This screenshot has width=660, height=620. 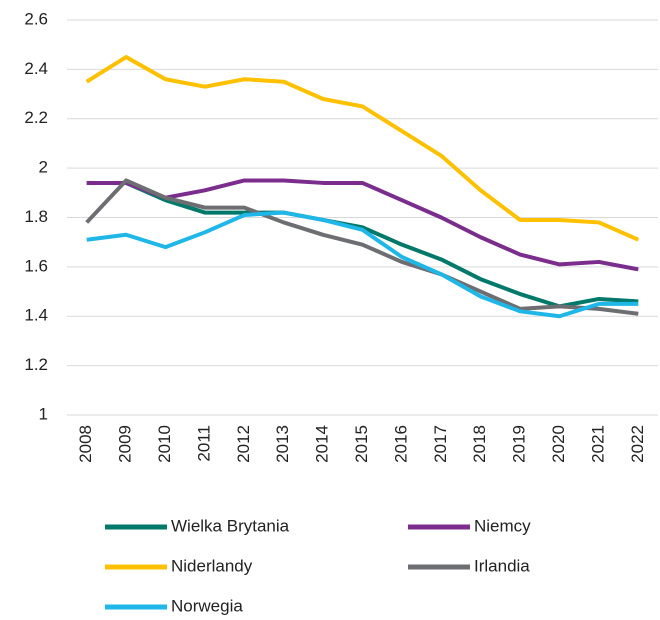 I want to click on y-tick-label: 2.6, so click(x=36, y=18).